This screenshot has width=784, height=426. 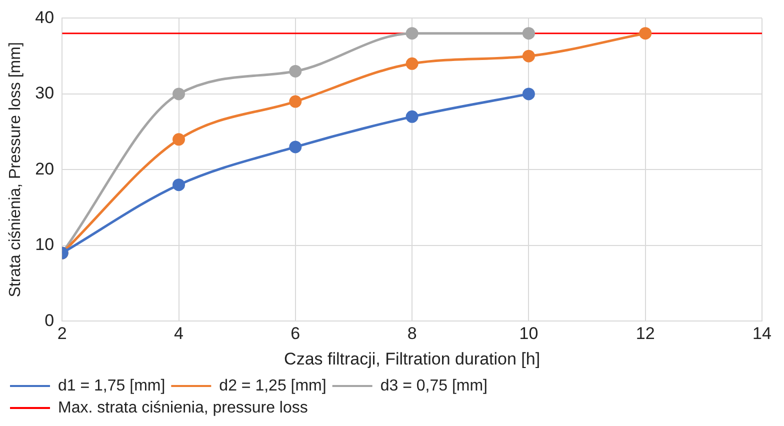 I want to click on legend-label: d1 = 1,75 [mm], so click(x=112, y=385).